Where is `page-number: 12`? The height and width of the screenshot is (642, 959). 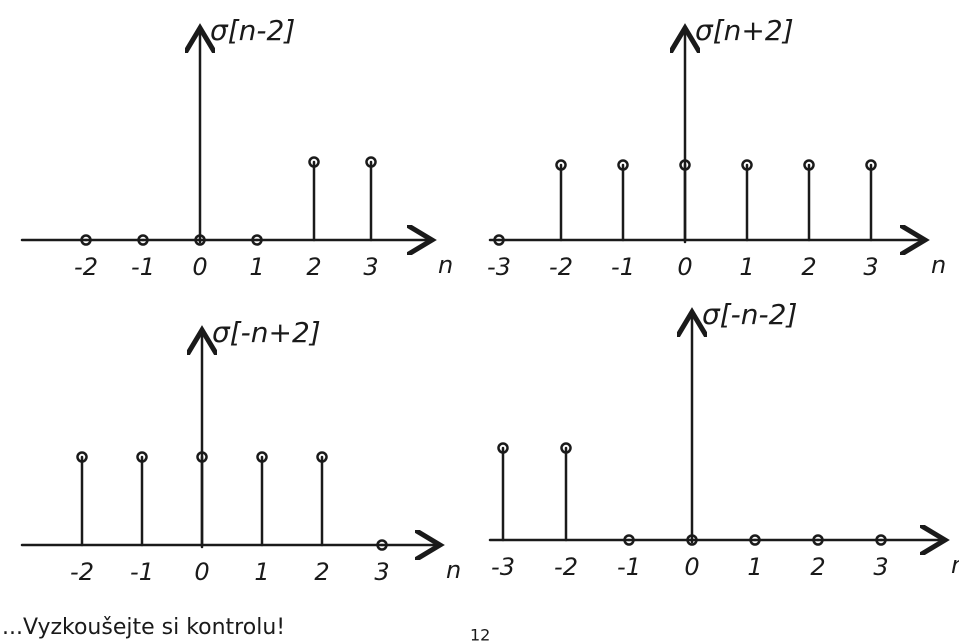
page-number: 12 is located at coordinates (480, 634).